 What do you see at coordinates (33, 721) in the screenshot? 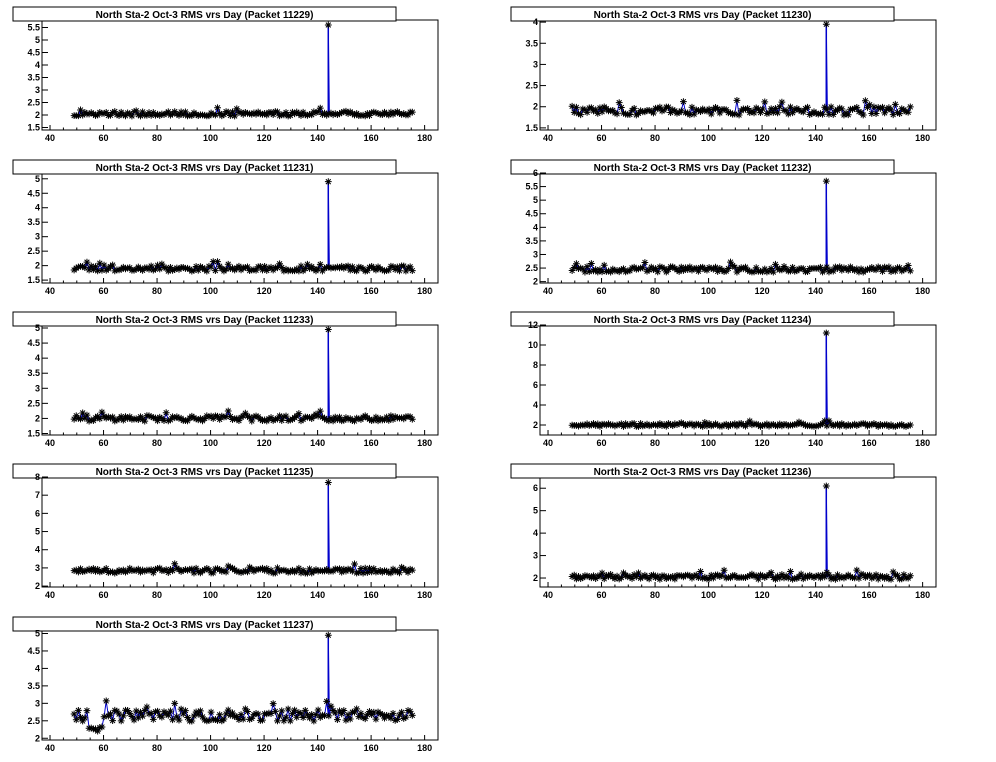
I see `y-tick-label: 2.5` at bounding box center [33, 721].